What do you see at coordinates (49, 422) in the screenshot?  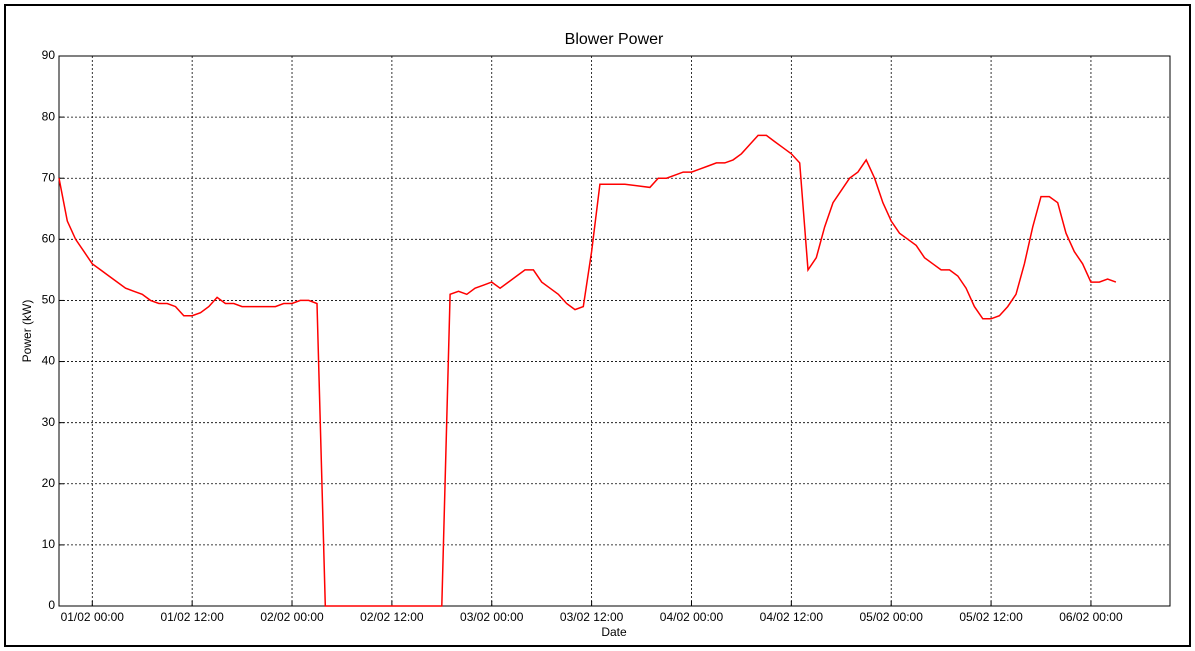 I see `y-tick-label: 30` at bounding box center [49, 422].